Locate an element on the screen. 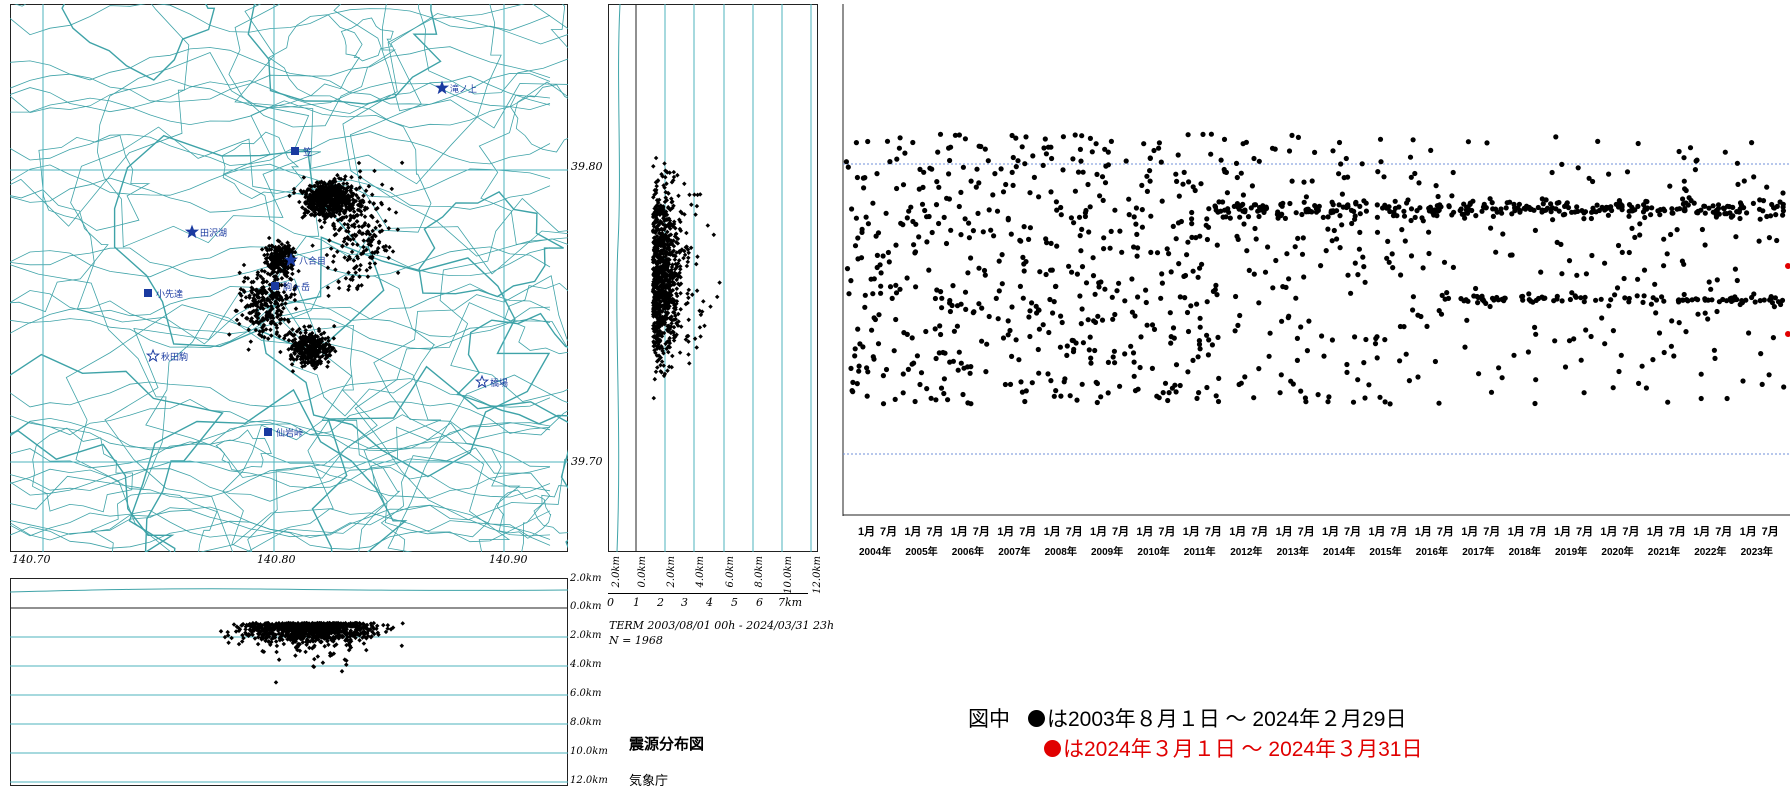  ew-depth-section is located at coordinates (289, 682).